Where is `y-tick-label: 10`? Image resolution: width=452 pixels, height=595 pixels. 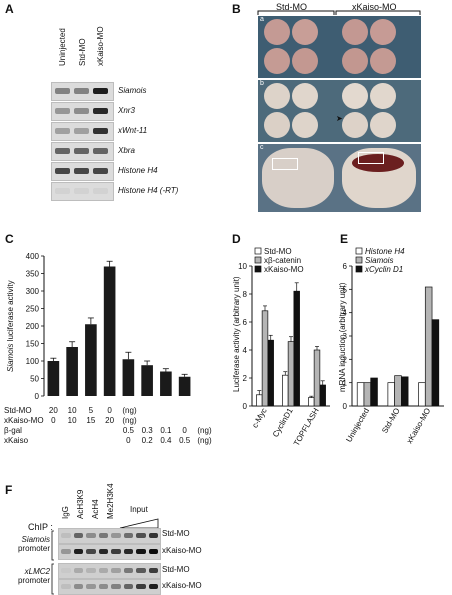
y-tick-label: 10 is located at coordinates (242, 266).